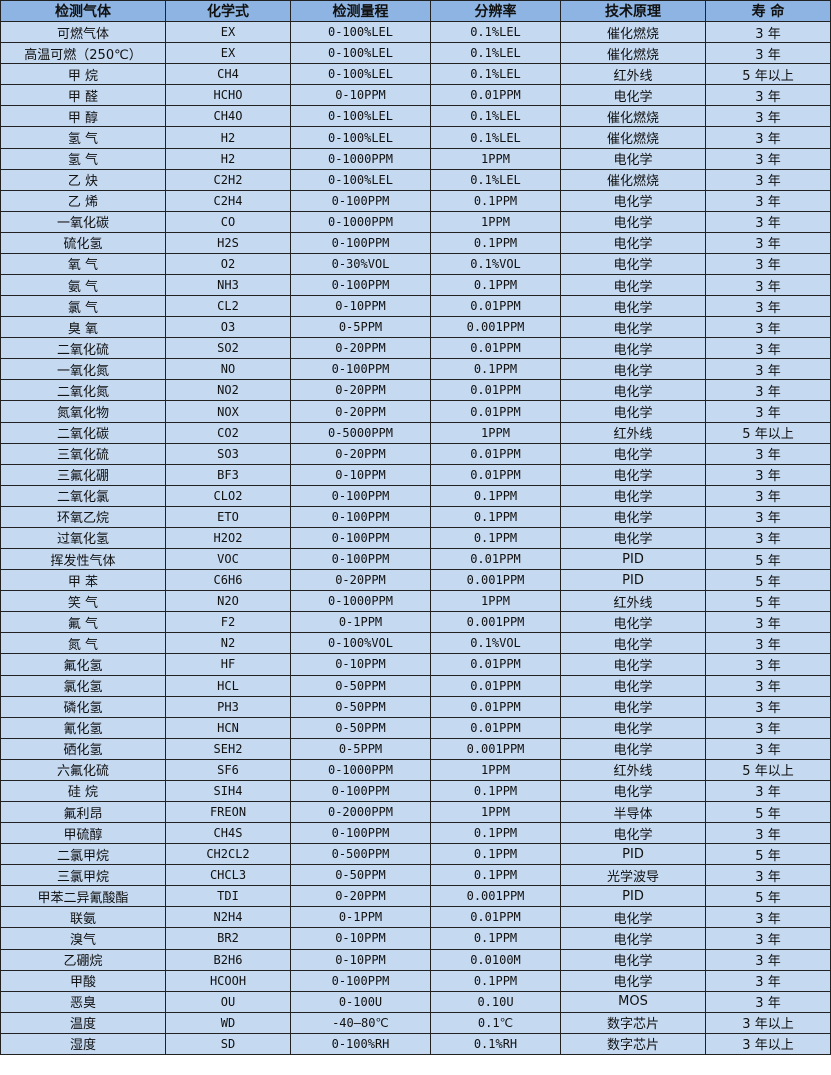 This screenshot has width=831, height=1075. What do you see at coordinates (83, 769) in the screenshot?
I see `cell-gas: 六氟化硫` at bounding box center [83, 769].